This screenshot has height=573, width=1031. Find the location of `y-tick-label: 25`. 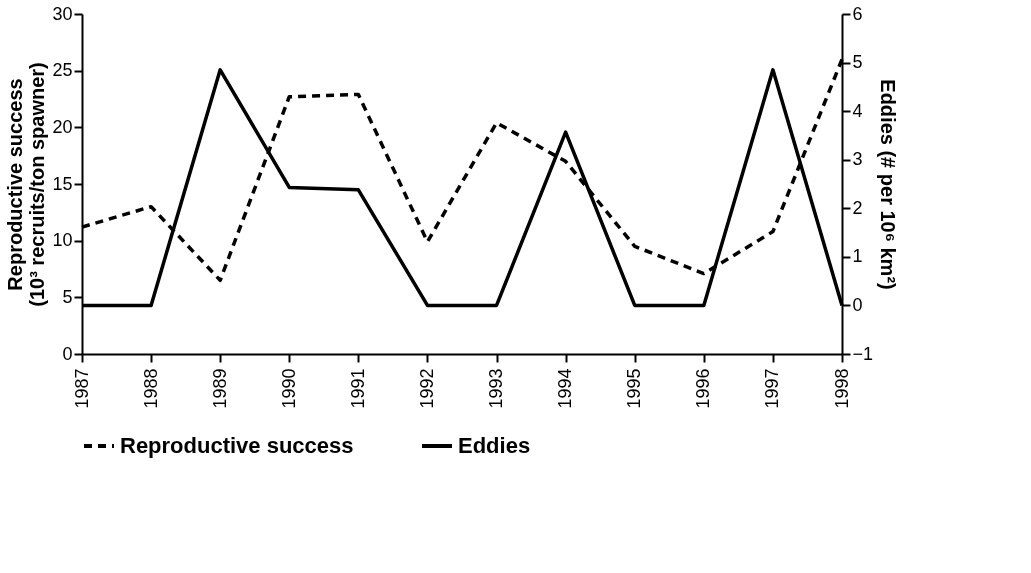

y-tick-label: 25 is located at coordinates (62, 70).